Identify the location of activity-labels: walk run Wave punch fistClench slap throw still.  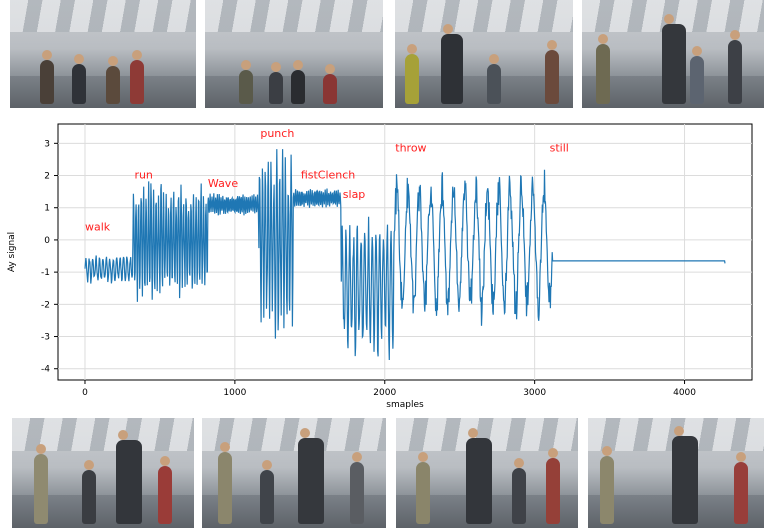
(327, 180).